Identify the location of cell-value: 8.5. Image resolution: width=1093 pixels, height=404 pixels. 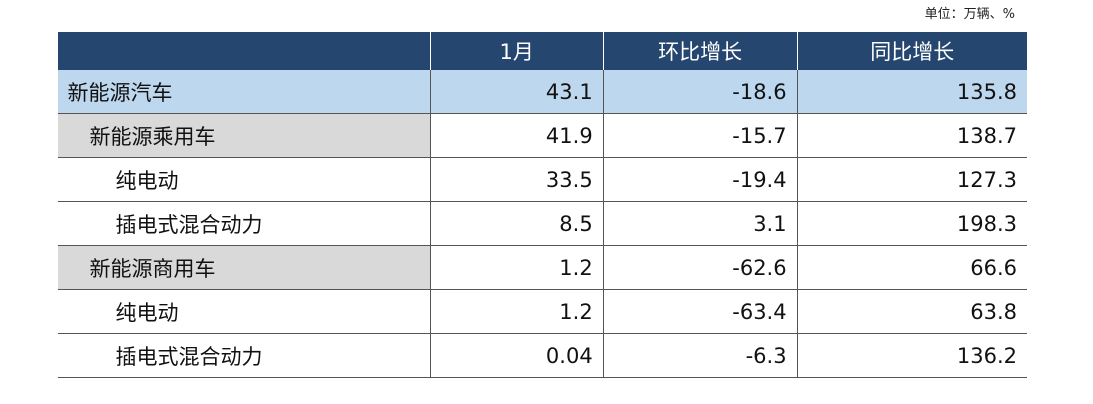
(516, 223).